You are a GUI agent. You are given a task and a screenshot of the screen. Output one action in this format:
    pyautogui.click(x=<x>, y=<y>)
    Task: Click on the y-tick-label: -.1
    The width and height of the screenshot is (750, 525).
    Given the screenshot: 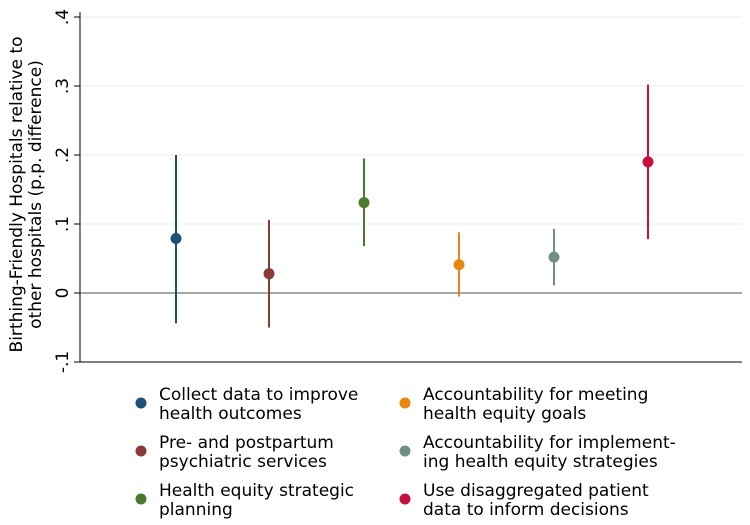 What is the action you would take?
    pyautogui.click(x=63, y=362)
    